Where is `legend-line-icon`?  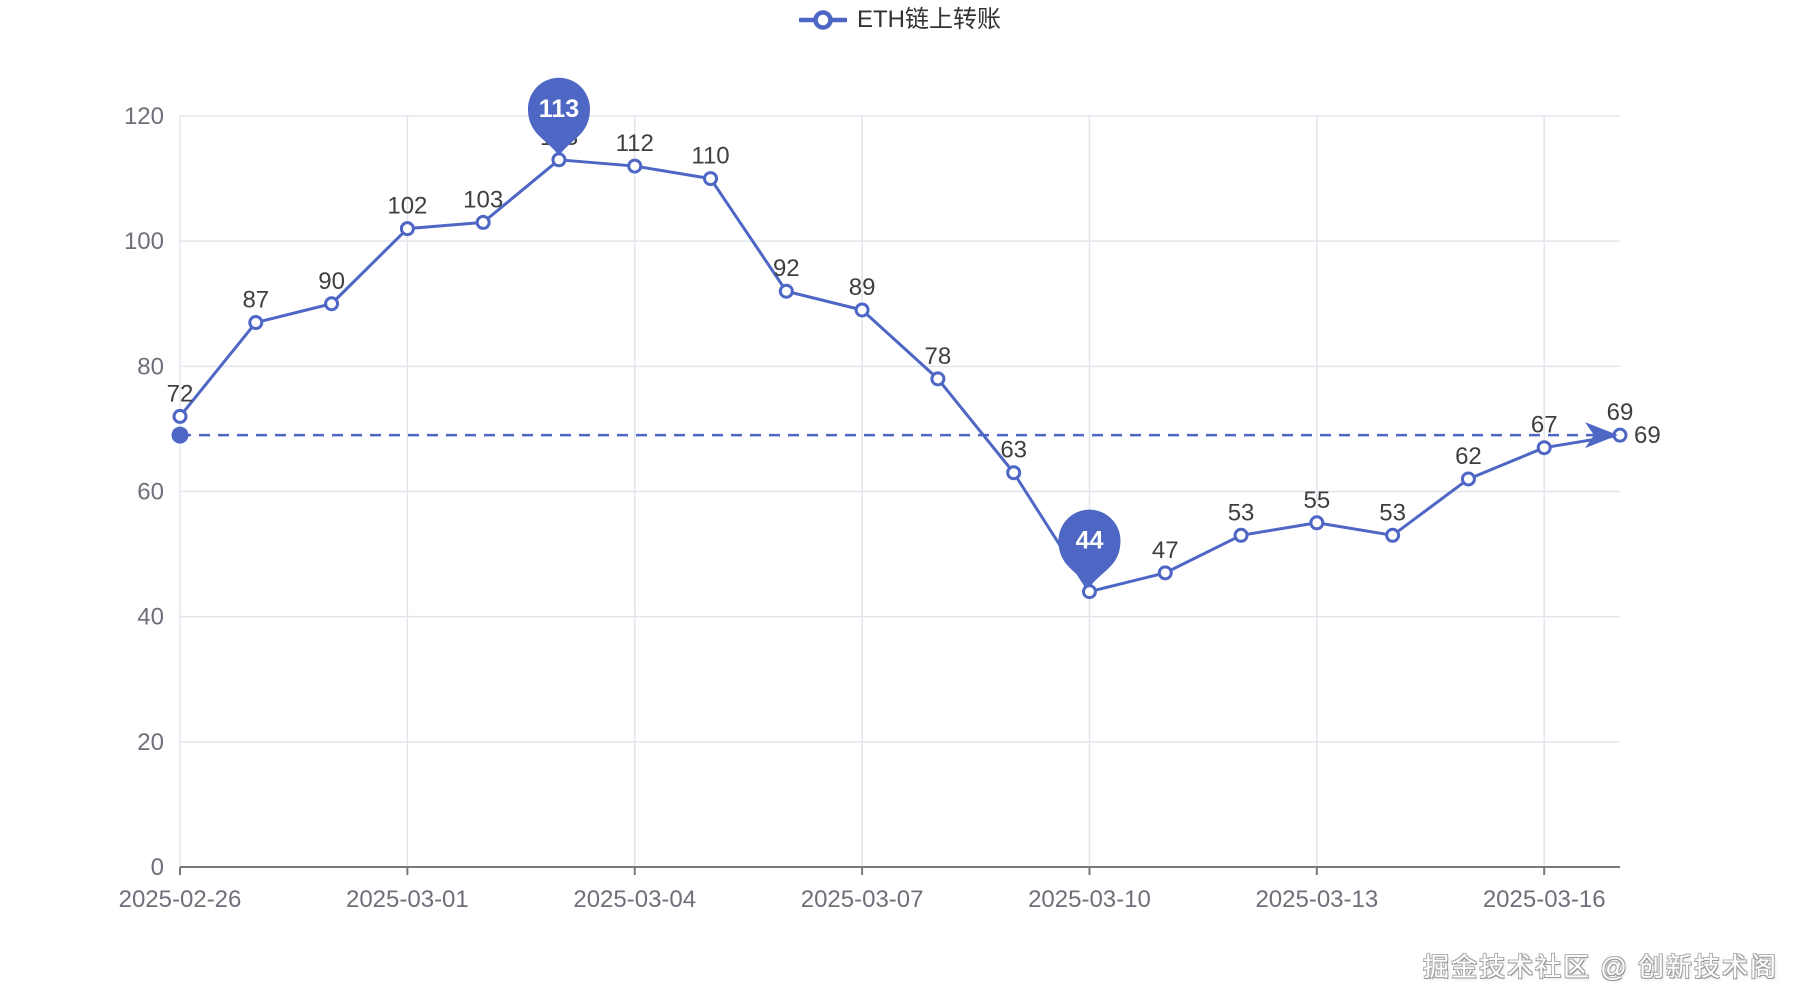 legend-line-icon is located at coordinates (823, 20).